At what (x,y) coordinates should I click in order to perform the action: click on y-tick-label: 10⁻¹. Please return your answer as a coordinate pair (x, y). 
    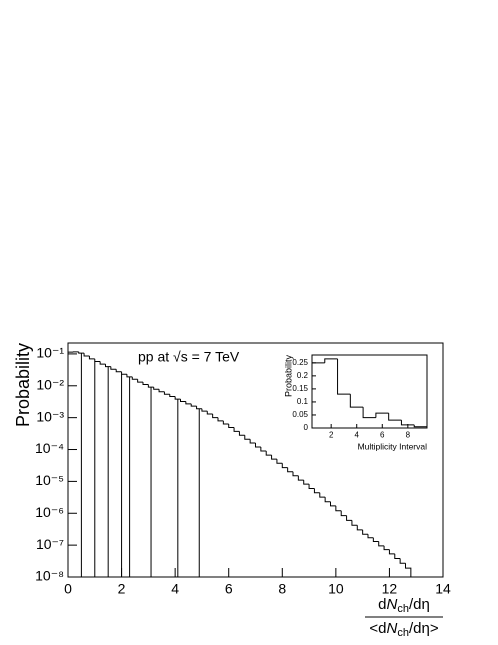
    Looking at the image, I should click on (50, 353).